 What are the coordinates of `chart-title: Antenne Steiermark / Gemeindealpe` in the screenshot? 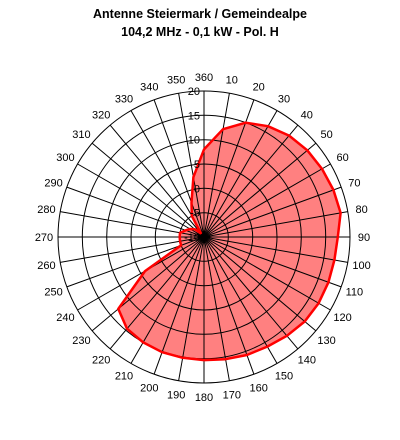 It's located at (200, 14).